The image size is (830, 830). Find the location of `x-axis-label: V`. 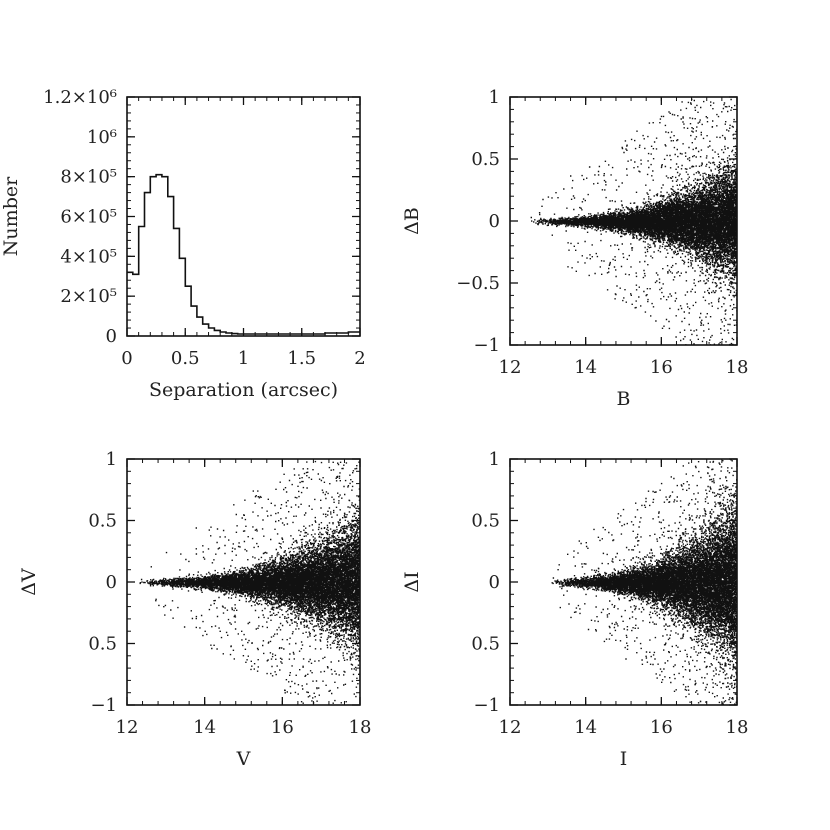

x-axis-label: V is located at coordinates (243, 759).